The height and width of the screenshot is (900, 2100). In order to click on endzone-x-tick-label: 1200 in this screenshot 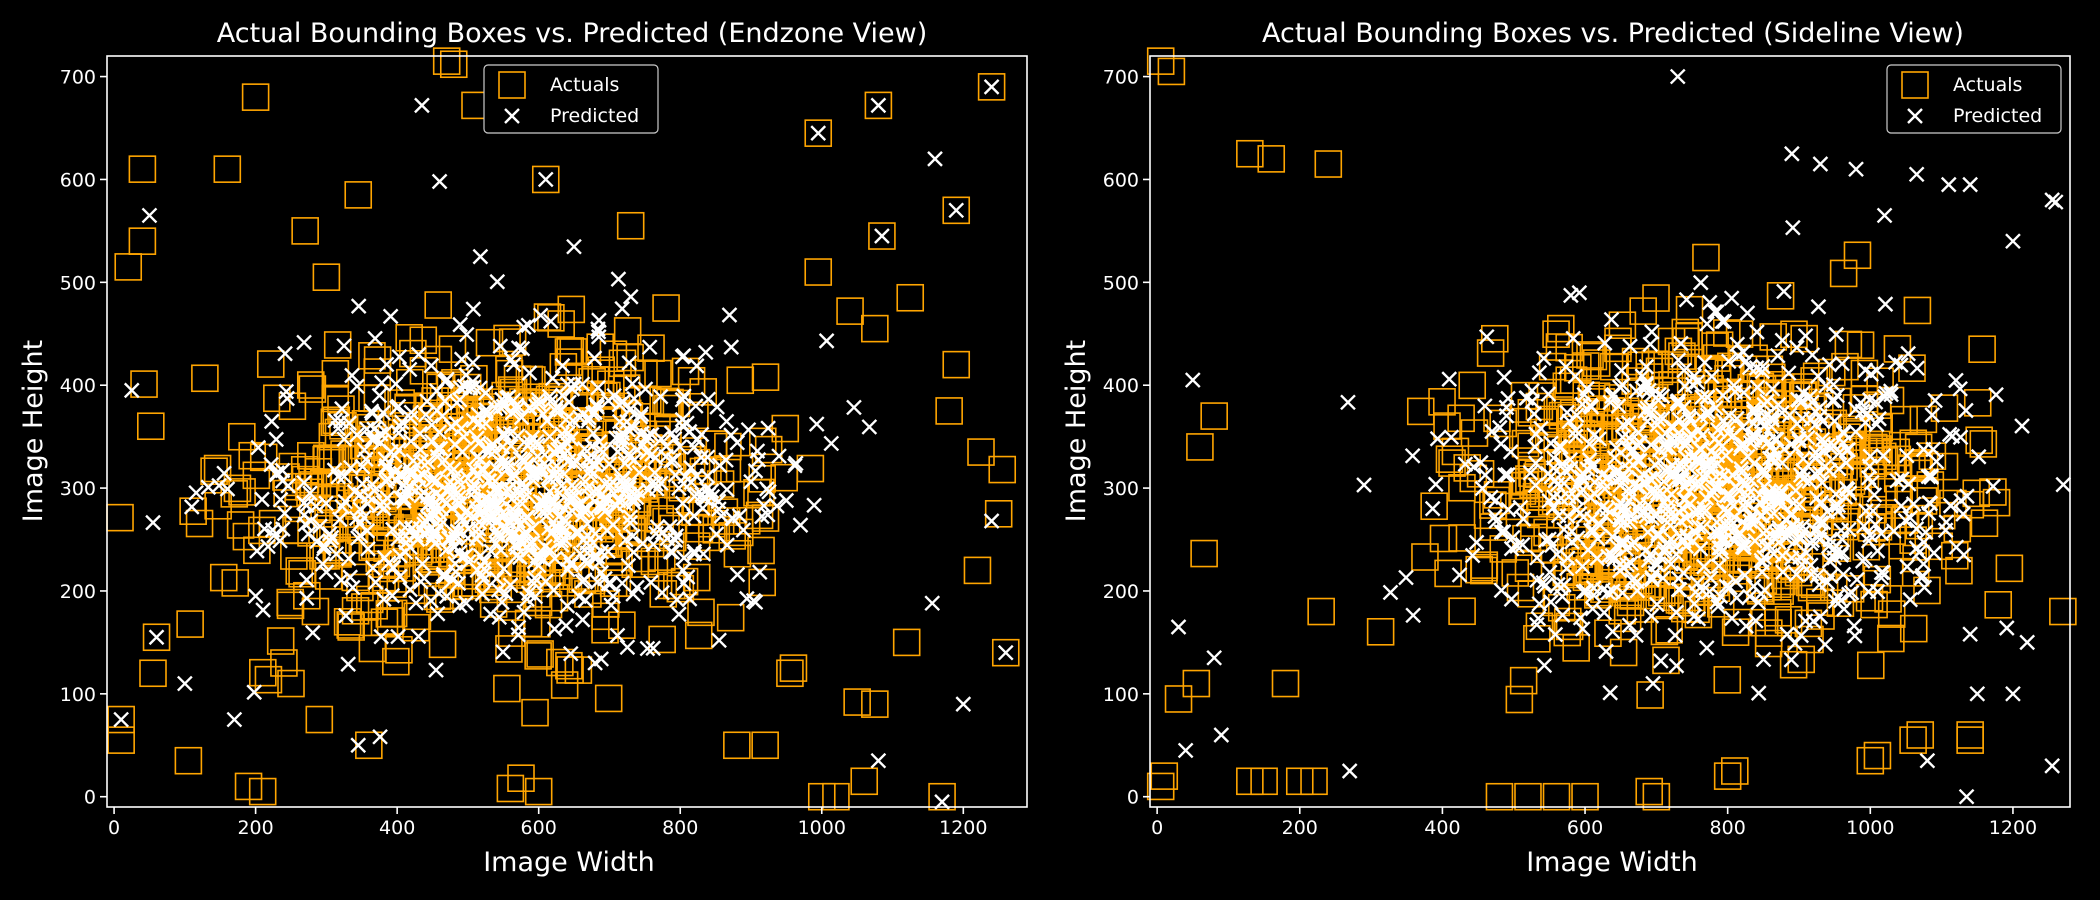, I will do `click(963, 828)`.